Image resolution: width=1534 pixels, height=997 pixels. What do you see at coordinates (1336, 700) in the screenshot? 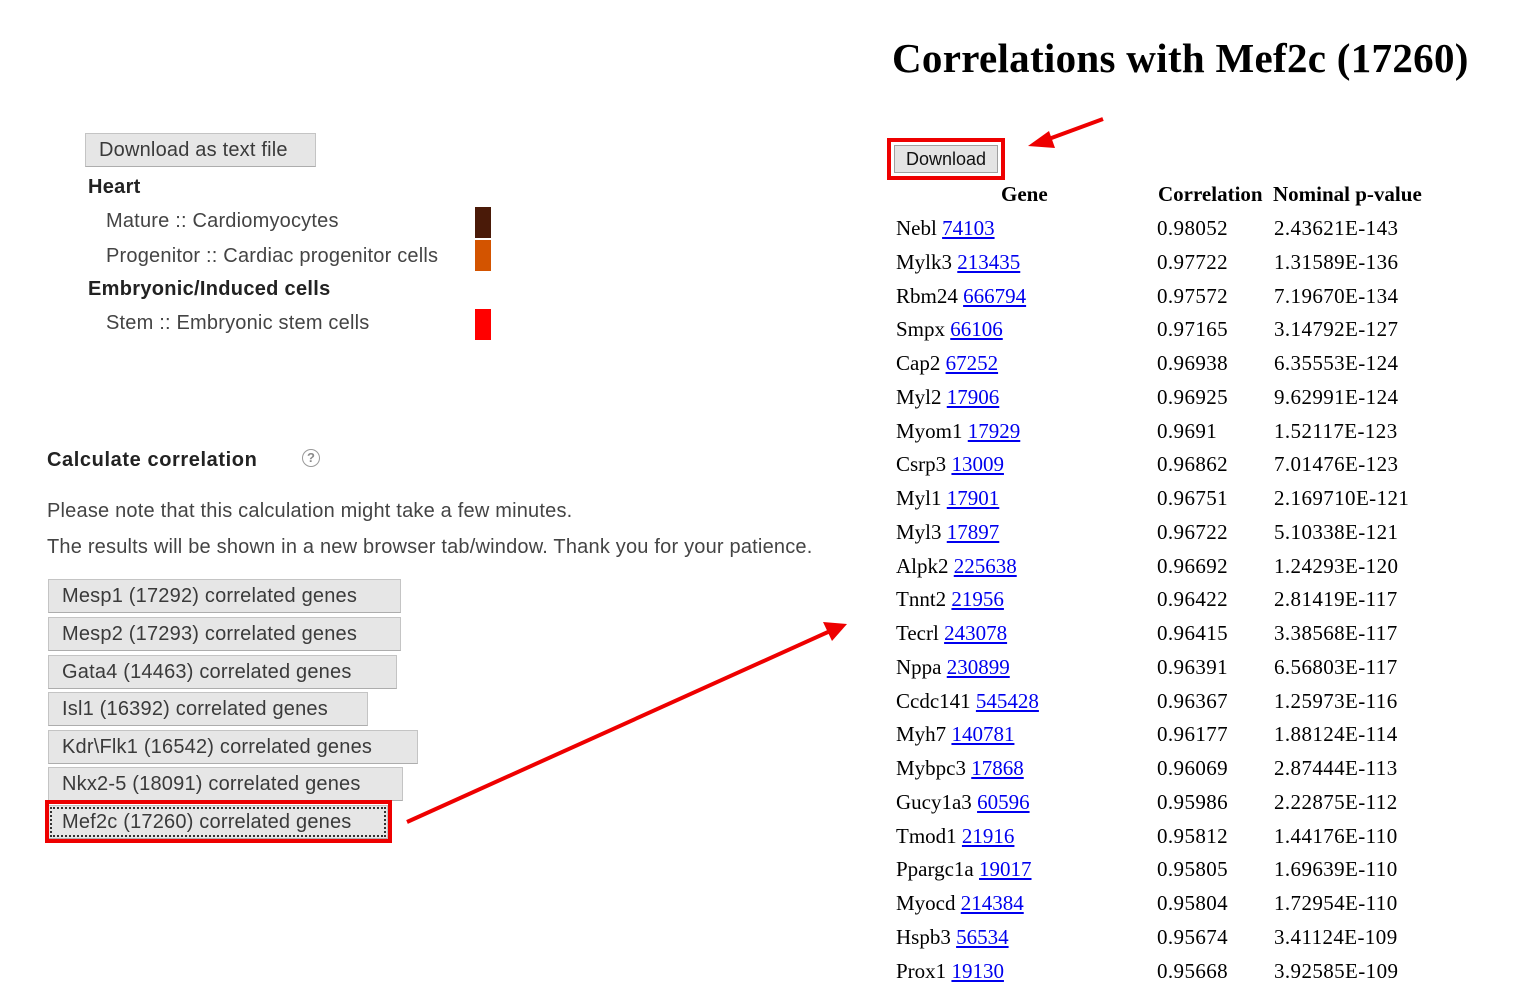
I see `pvalue-value: 1.25973E-116` at bounding box center [1336, 700].